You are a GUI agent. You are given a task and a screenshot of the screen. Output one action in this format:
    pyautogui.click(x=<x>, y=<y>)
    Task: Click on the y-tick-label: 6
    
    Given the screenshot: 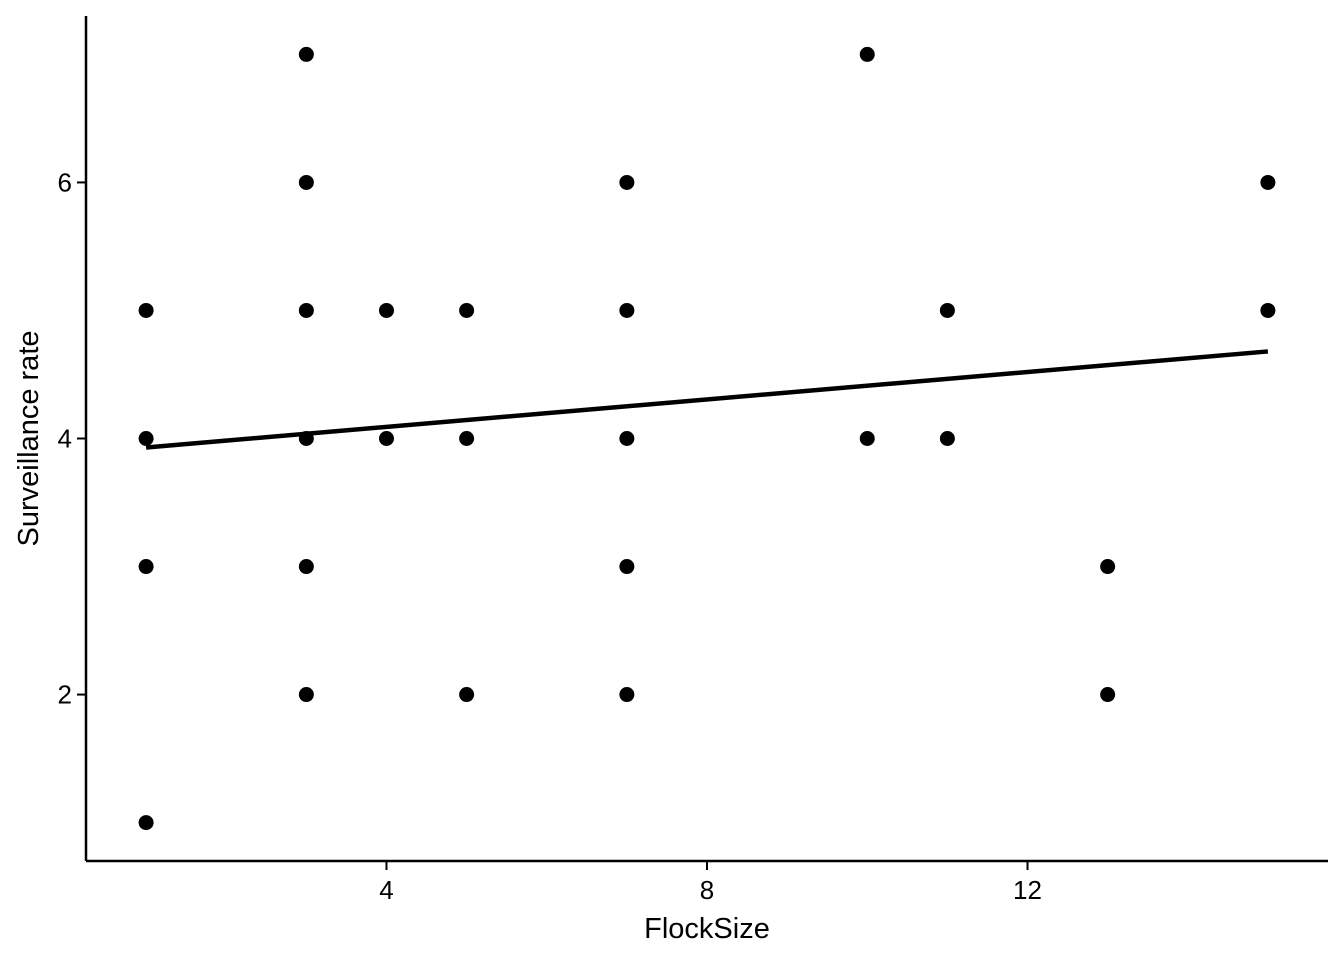 What is the action you would take?
    pyautogui.click(x=65, y=182)
    